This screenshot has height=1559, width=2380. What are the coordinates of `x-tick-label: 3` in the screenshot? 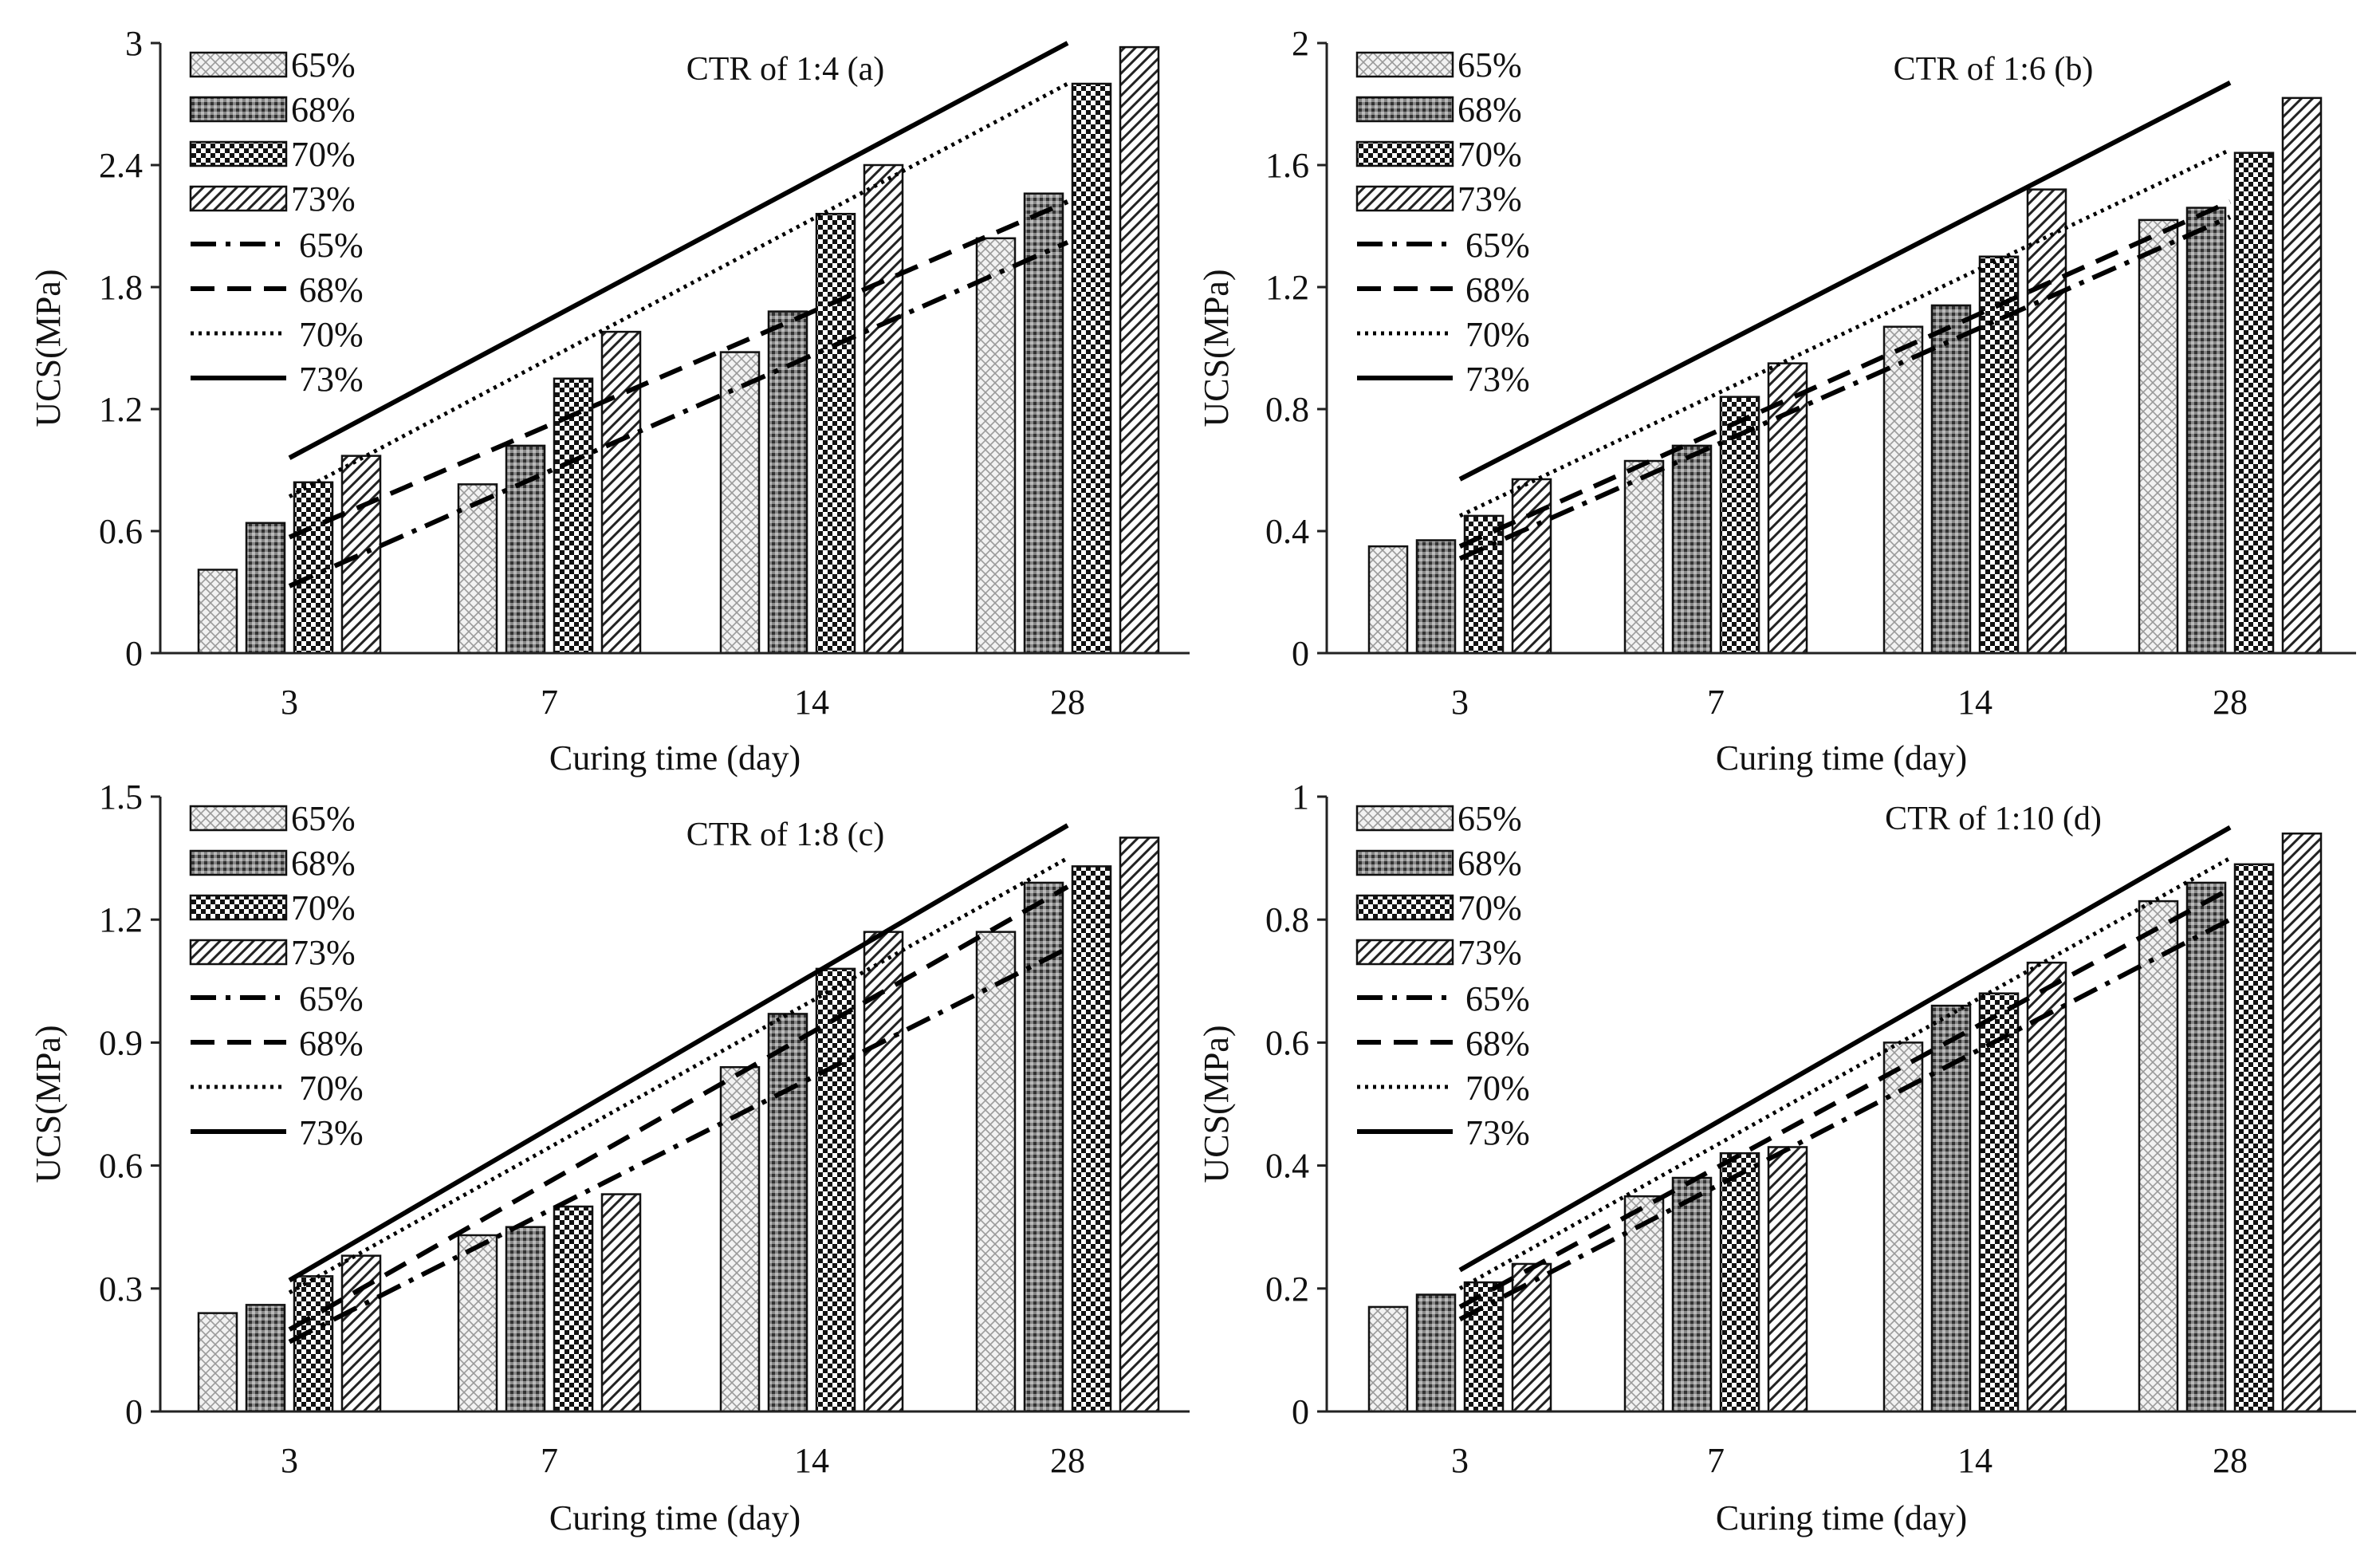 It's located at (1460, 1460).